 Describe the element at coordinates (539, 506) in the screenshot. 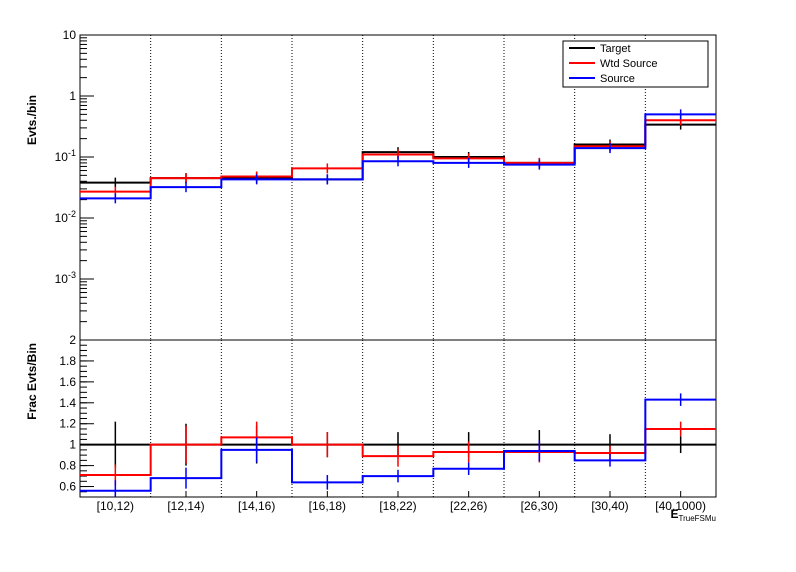

I see `x-tick-label: [26,30)` at that location.